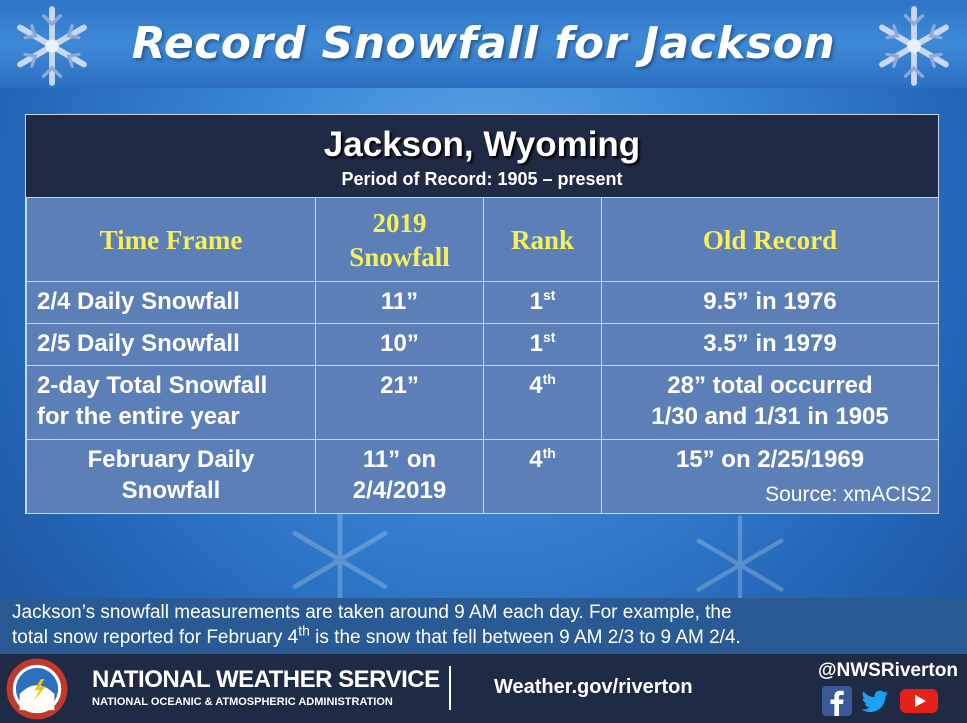  I want to click on snowfall-line2: 2/4/2019, so click(399, 490).